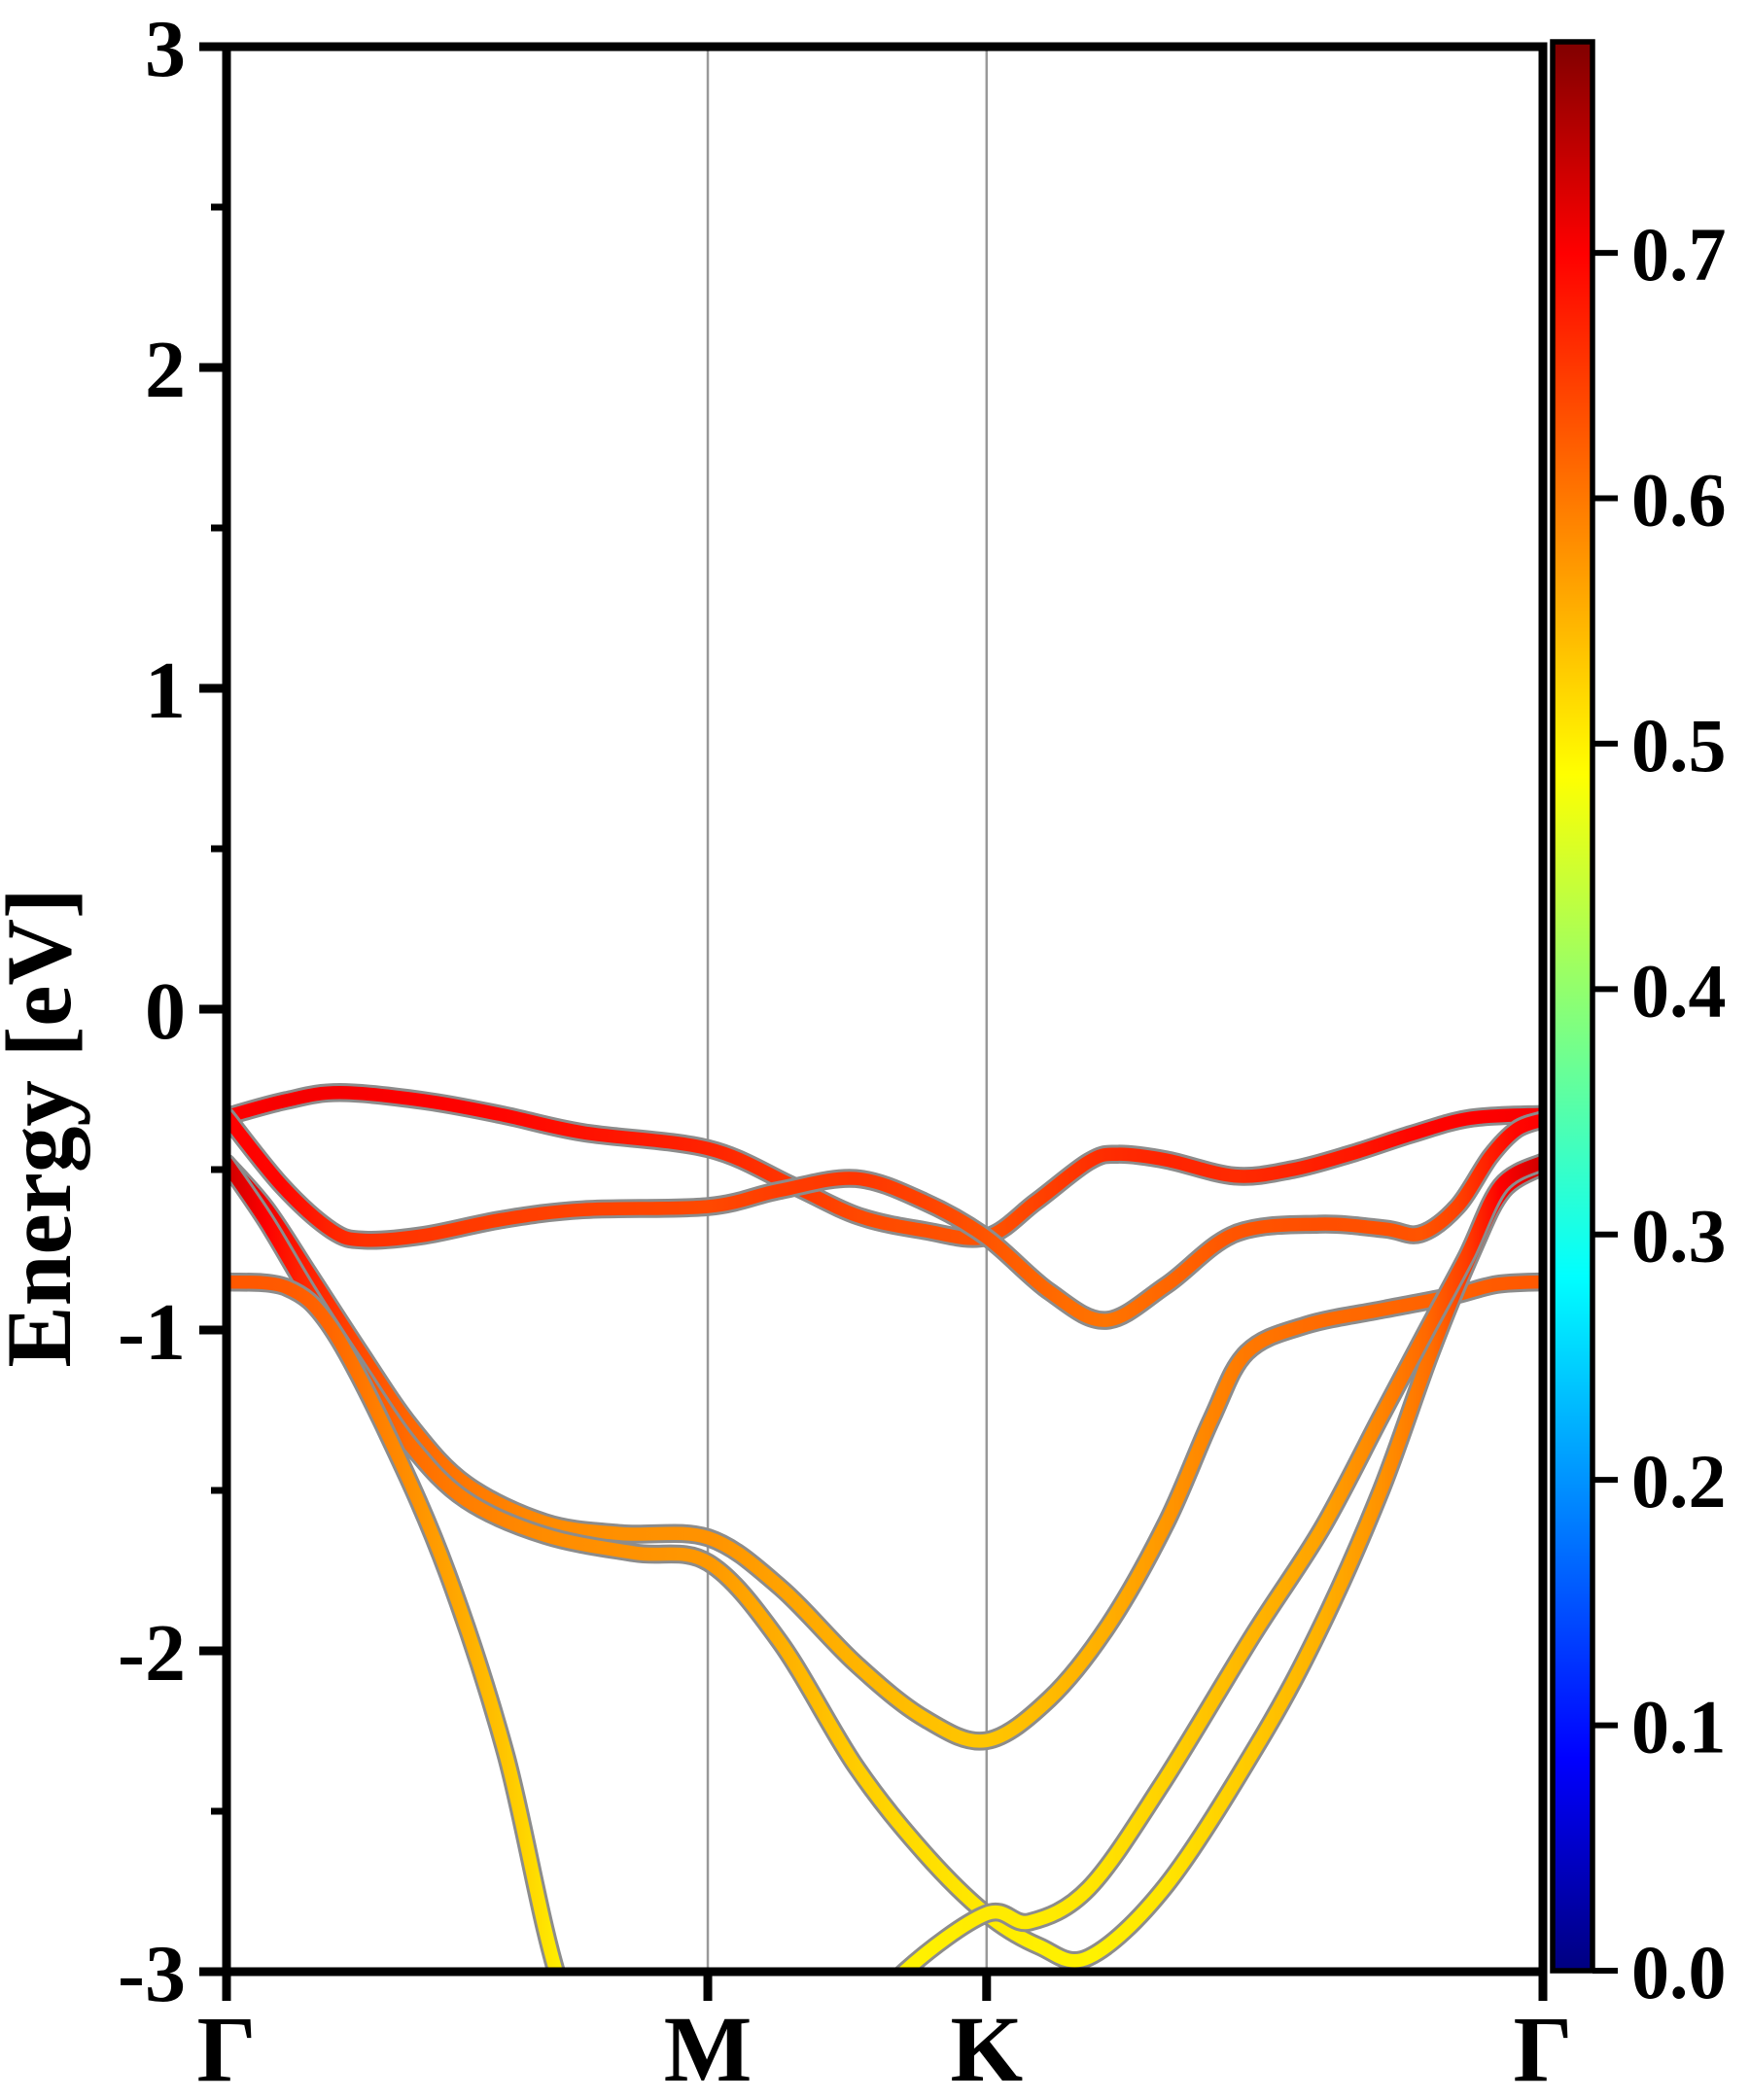  What do you see at coordinates (165, 49) in the screenshot?
I see `y-tick-label: 3` at bounding box center [165, 49].